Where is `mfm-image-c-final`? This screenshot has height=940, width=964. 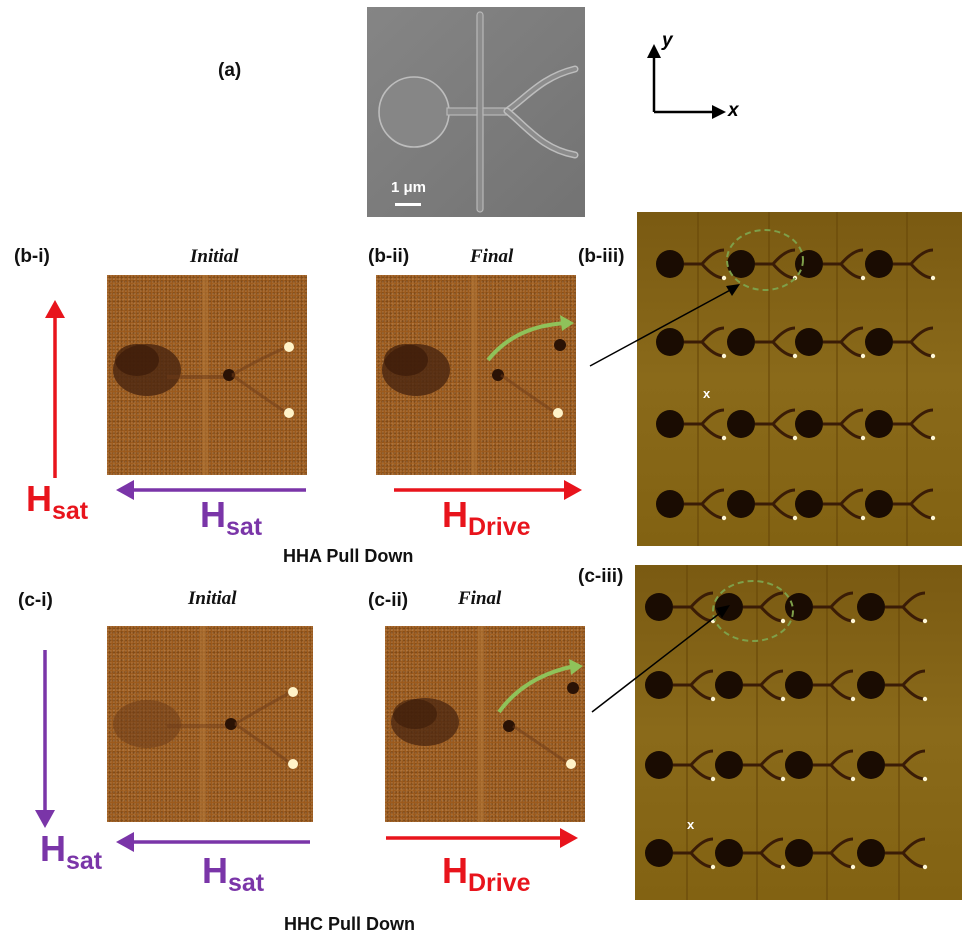
mfm-image-c-final is located at coordinates (485, 724).